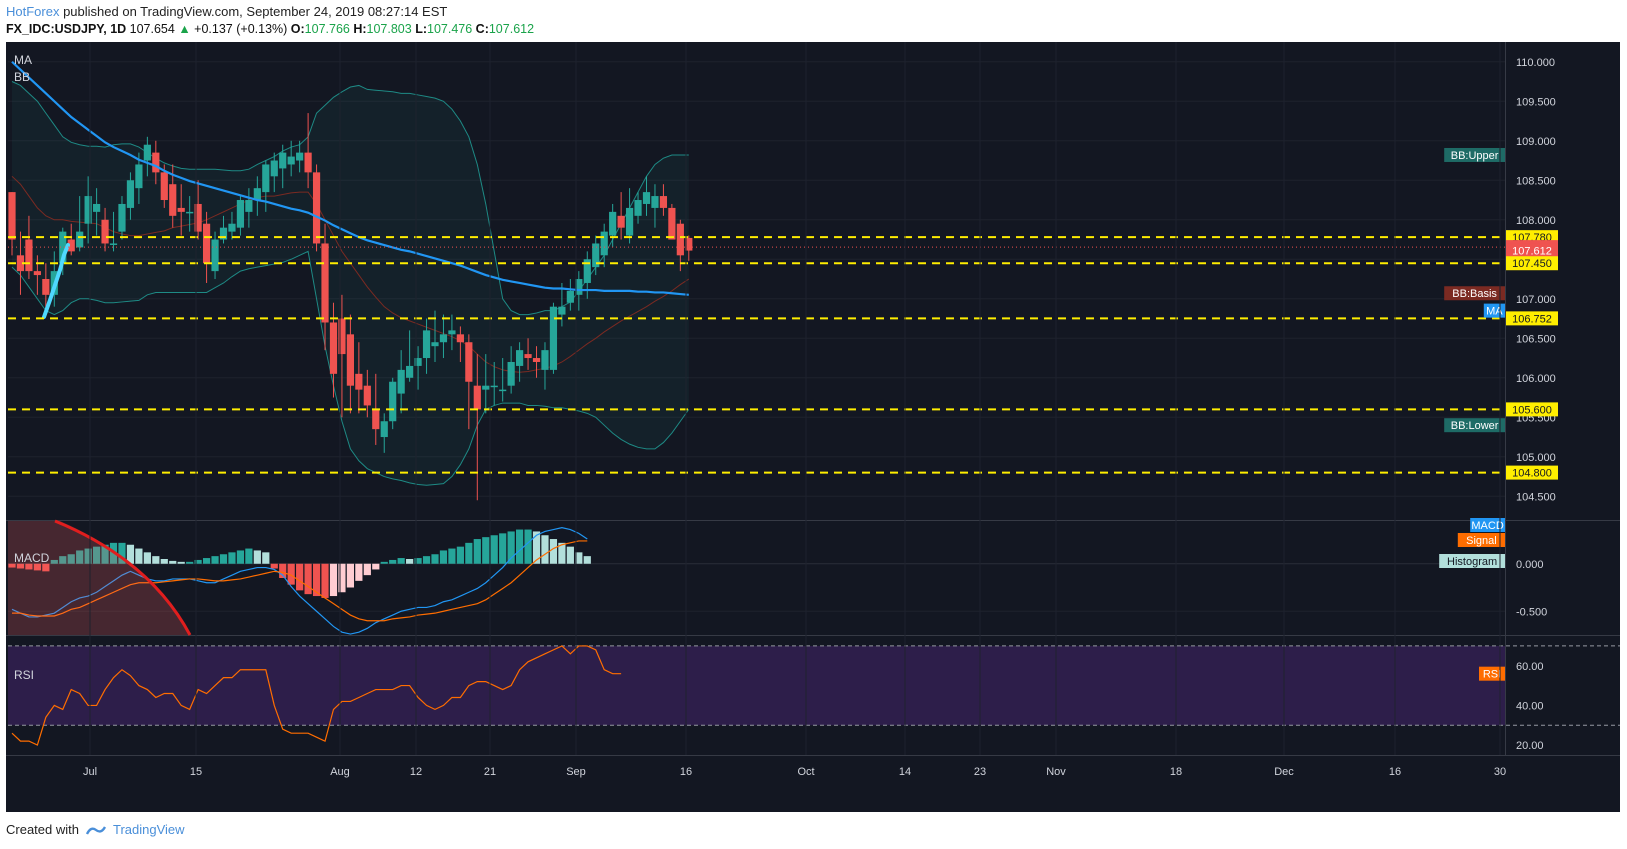 The width and height of the screenshot is (1627, 849). I want to click on macd-legend-bg, so click(1472, 561).